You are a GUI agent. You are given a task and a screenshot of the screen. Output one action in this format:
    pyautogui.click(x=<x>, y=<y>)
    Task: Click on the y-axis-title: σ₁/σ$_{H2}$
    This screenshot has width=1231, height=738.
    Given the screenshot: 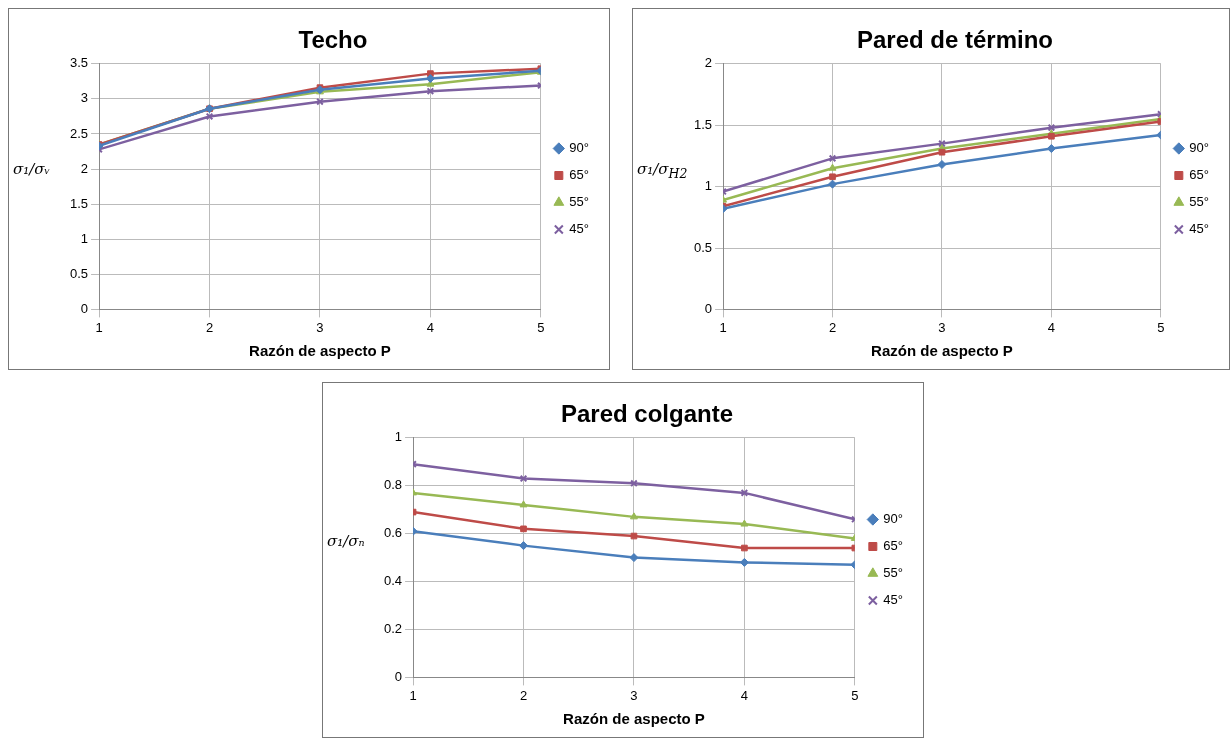 What is the action you would take?
    pyautogui.click(x=662, y=170)
    